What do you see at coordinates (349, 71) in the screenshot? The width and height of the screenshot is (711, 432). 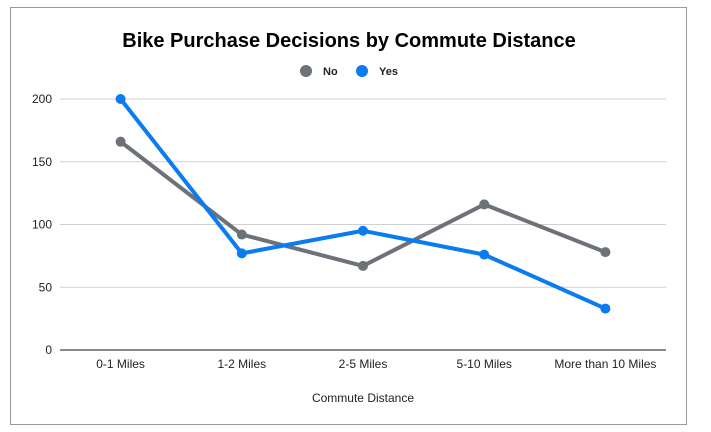 I see `legend: No Yes` at bounding box center [349, 71].